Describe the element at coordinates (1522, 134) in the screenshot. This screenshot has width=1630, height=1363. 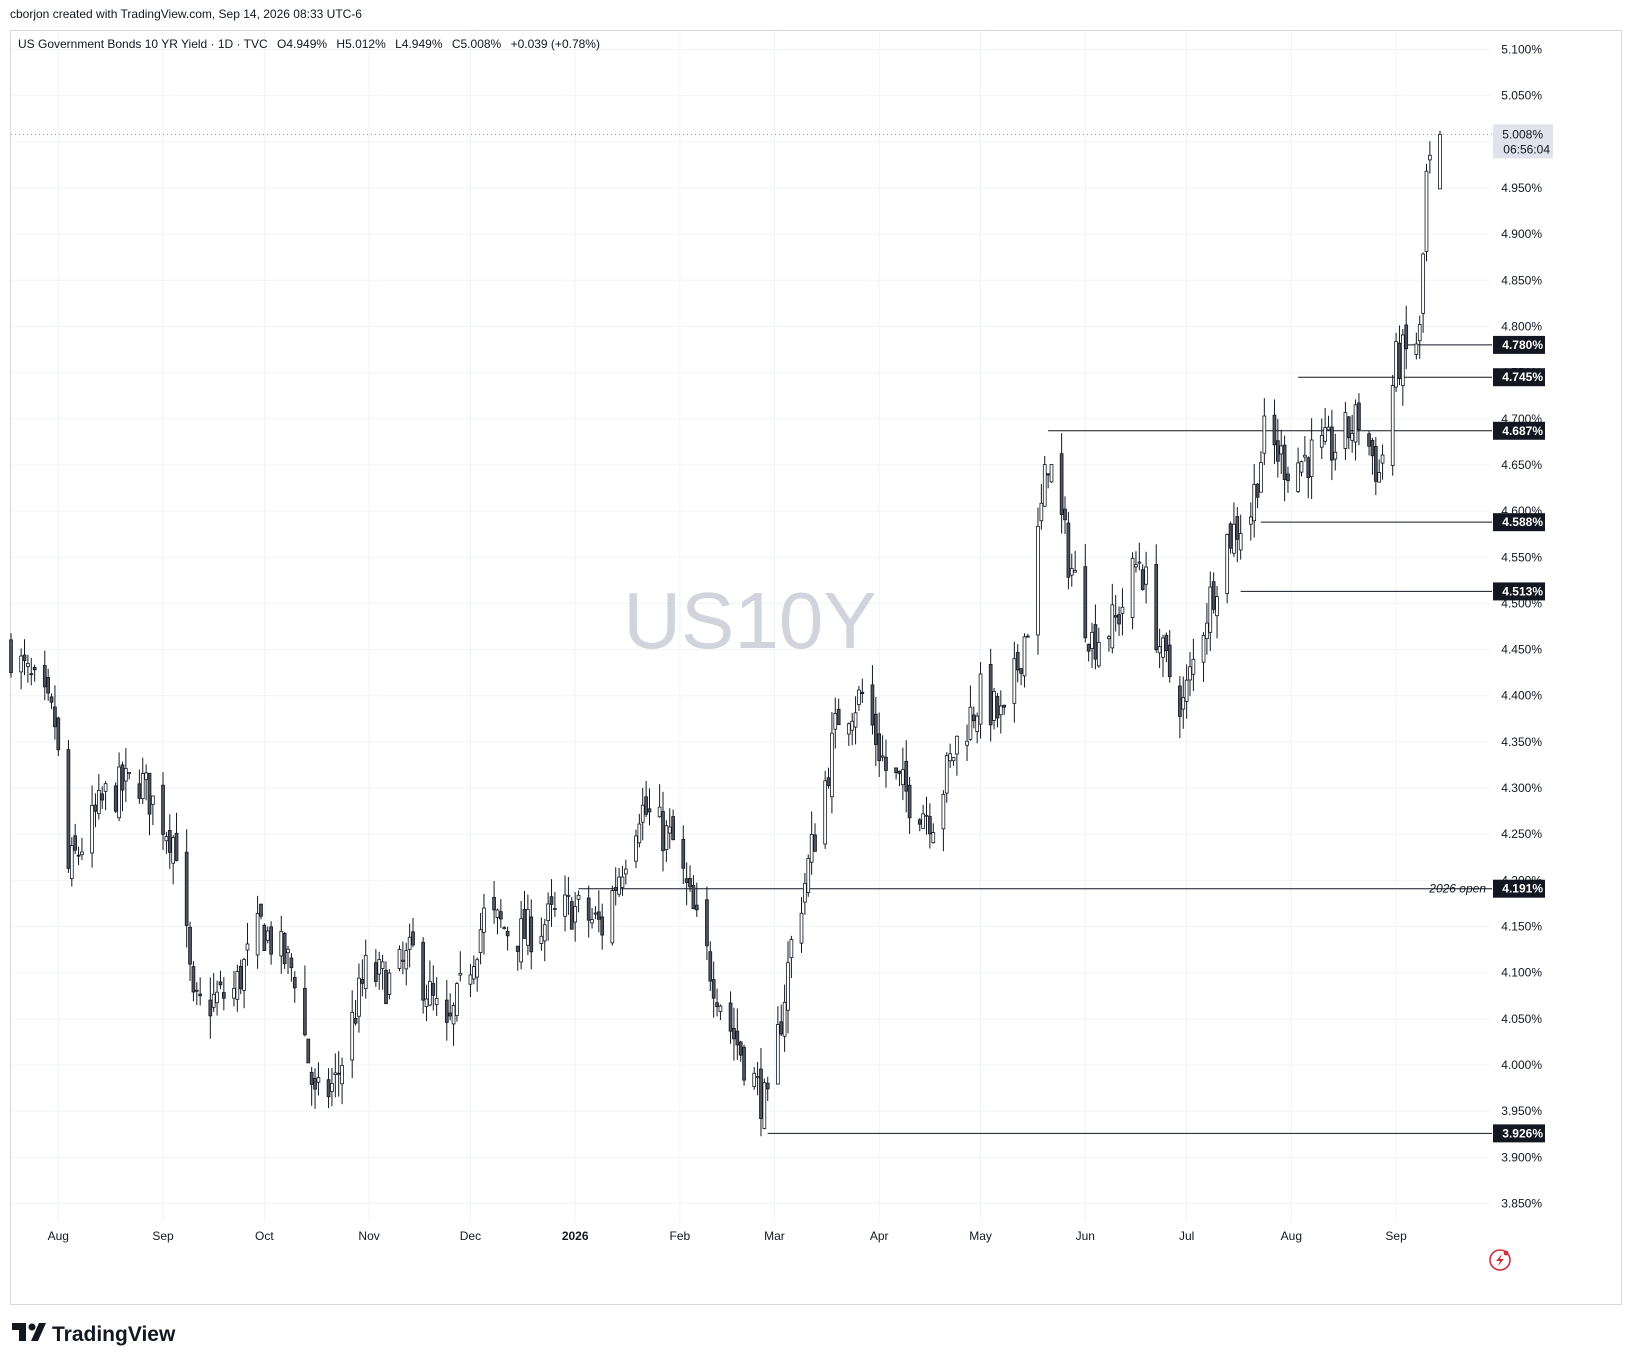
I see `last-price-label: 5.008%` at that location.